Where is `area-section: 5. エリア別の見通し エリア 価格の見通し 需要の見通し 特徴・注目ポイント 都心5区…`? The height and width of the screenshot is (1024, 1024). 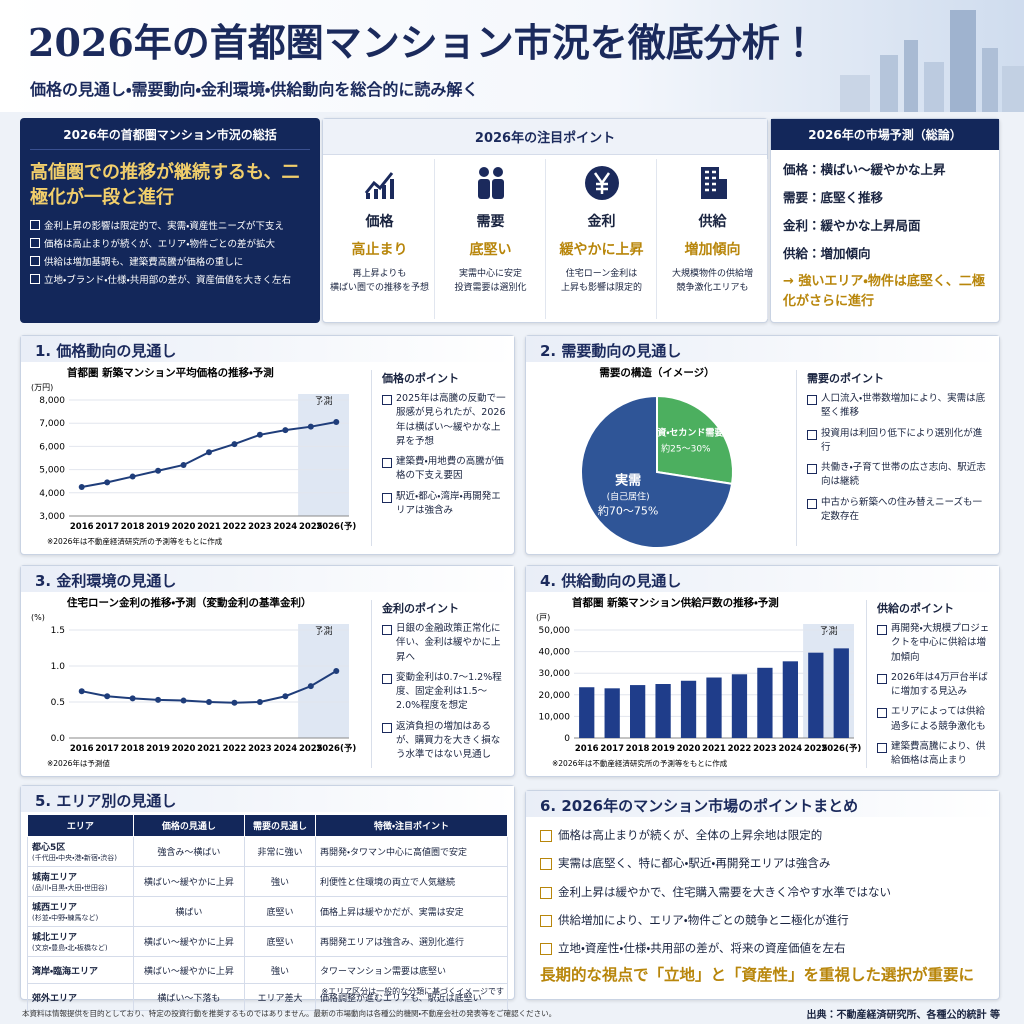
area-section: 5. エリア別の見通し エリア 価格の見通し 需要の見通し 特徴・注目ポイント 都心5区… is located at coordinates (267, 898).